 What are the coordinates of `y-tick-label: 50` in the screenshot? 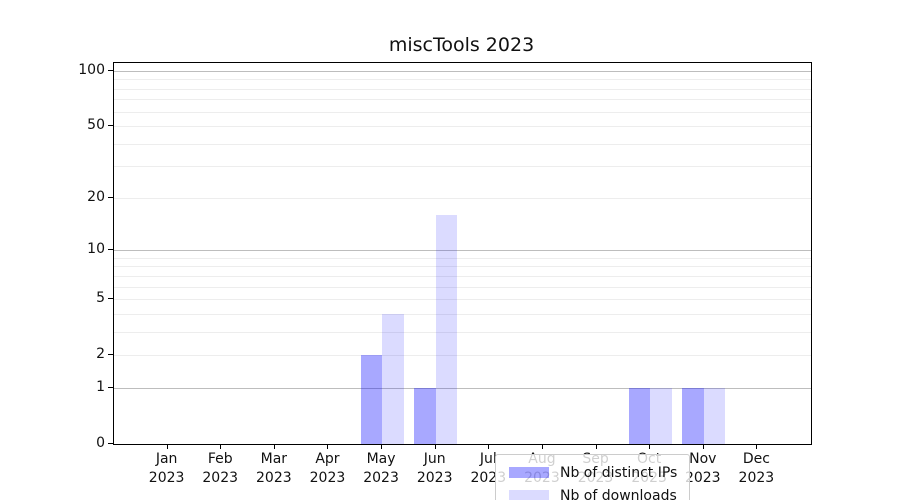 It's located at (52, 125).